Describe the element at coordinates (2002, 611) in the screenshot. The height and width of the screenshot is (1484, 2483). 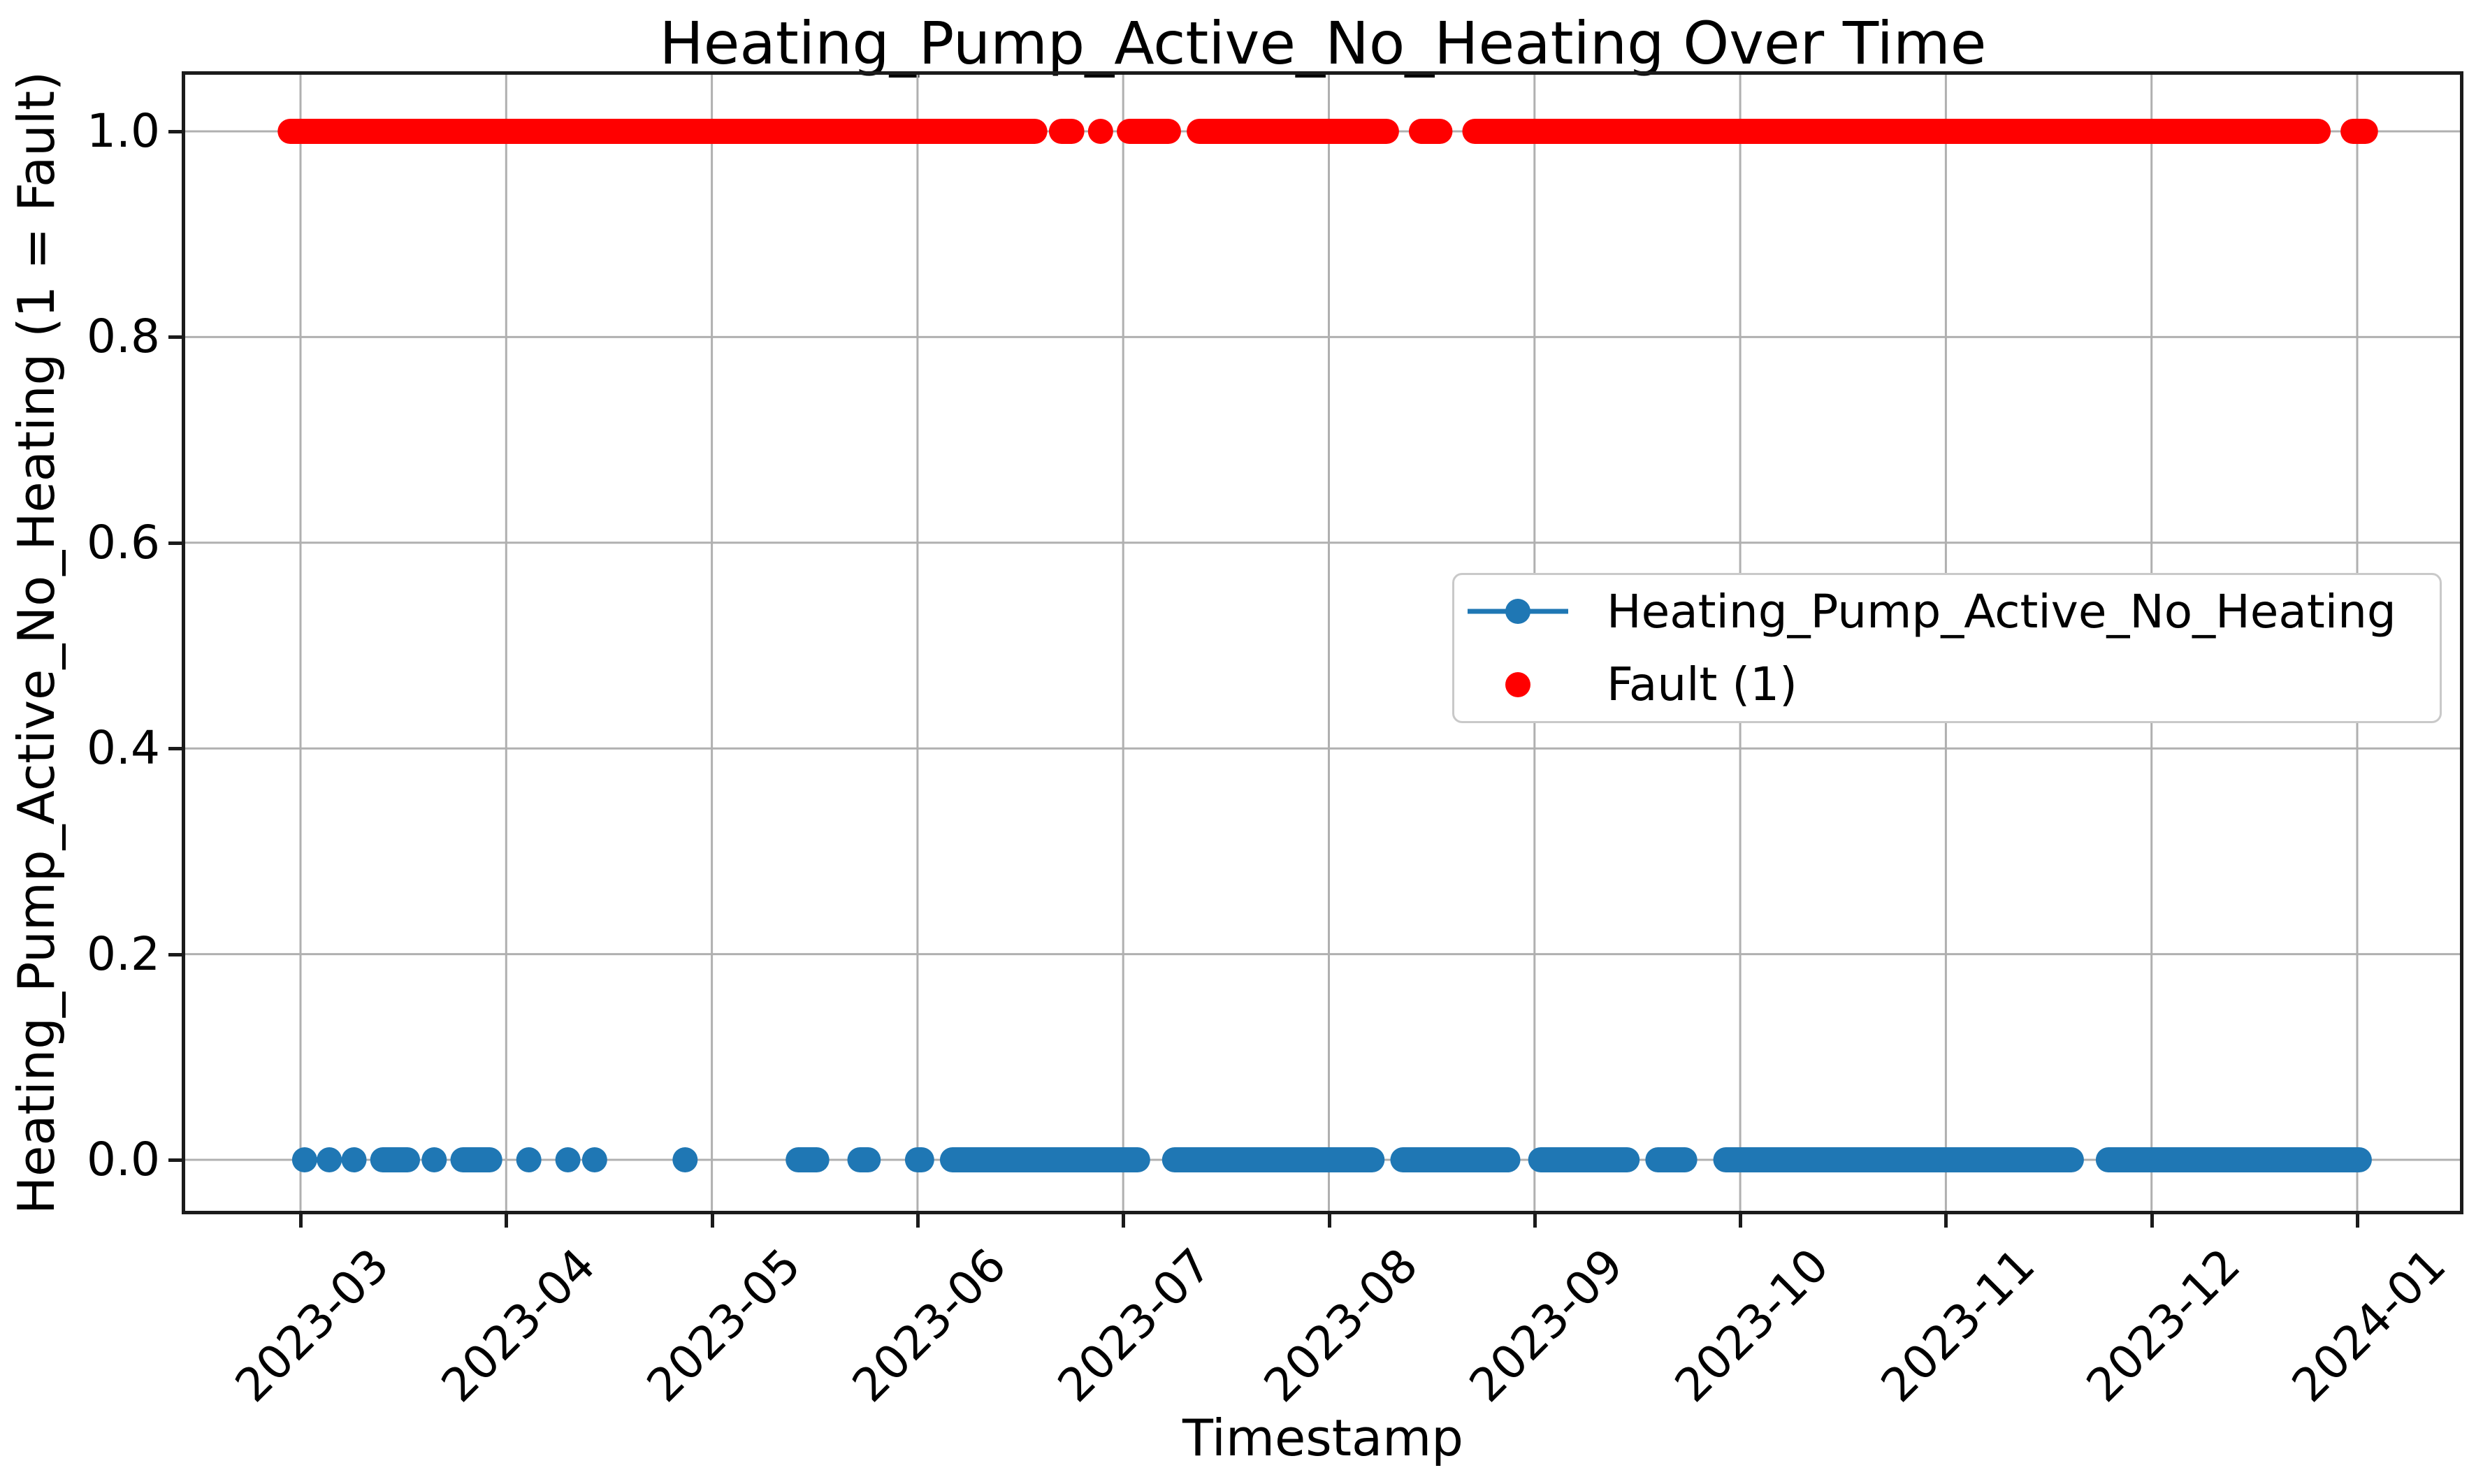
I see `legend-label-heating-pump: Heating_Pump_Active_No_Heating` at that location.